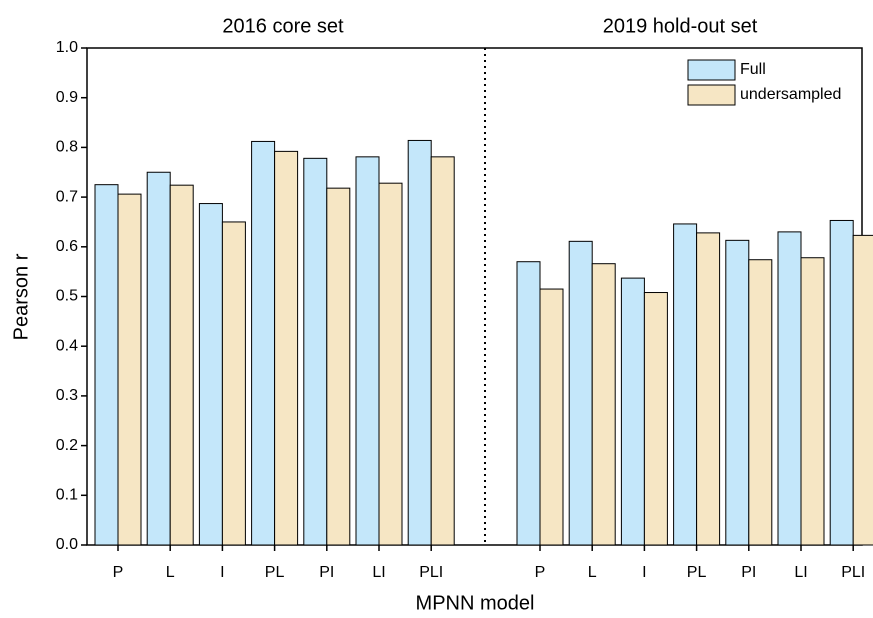 Image resolution: width=873 pixels, height=618 pixels. Describe the element at coordinates (283, 26) in the screenshot. I see `panel-title: 2016 core set` at that location.